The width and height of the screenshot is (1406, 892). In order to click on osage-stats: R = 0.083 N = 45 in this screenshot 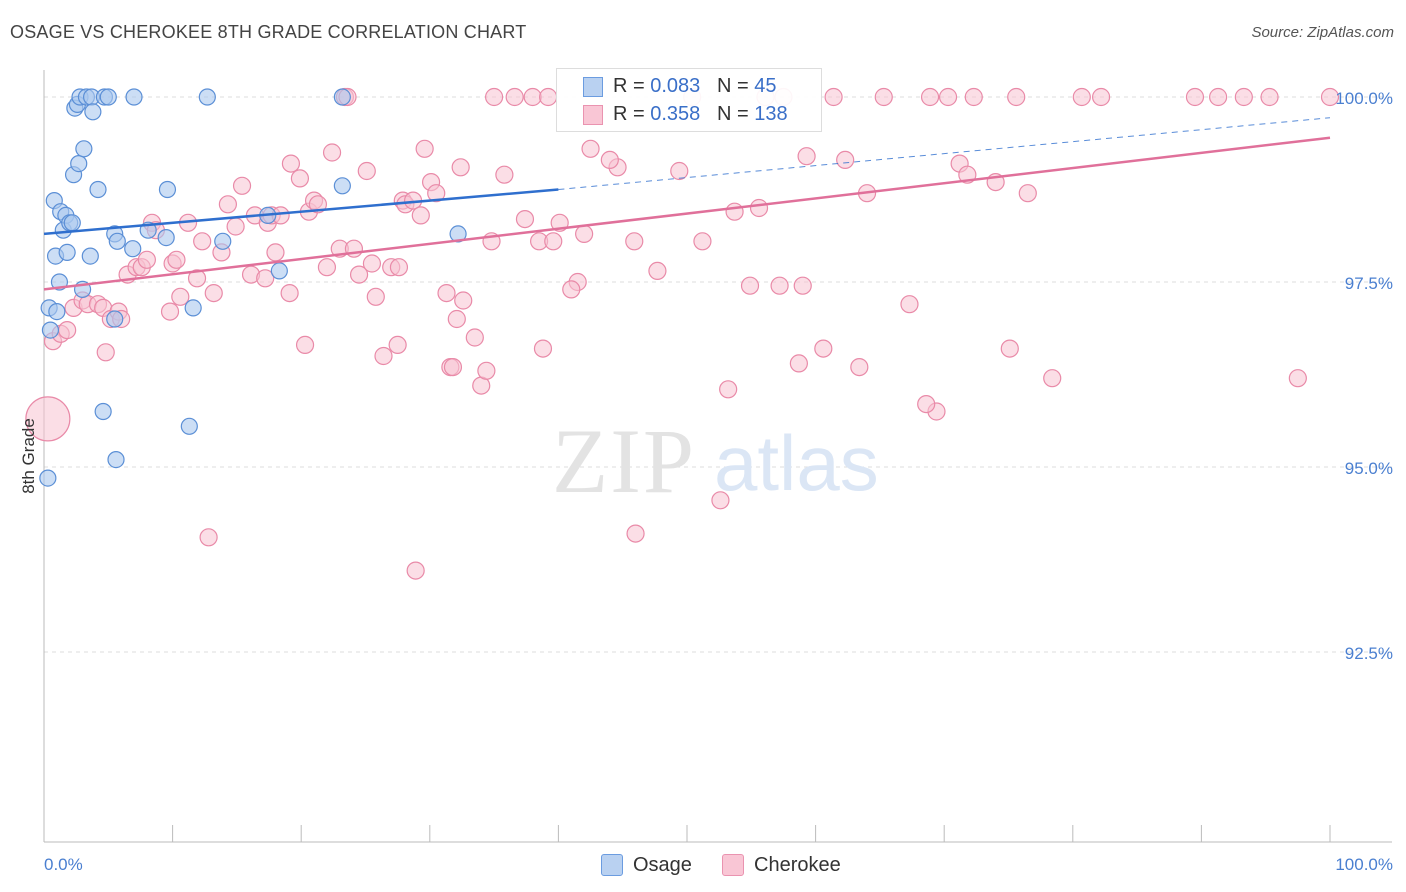, I will do `click(694, 86)`.